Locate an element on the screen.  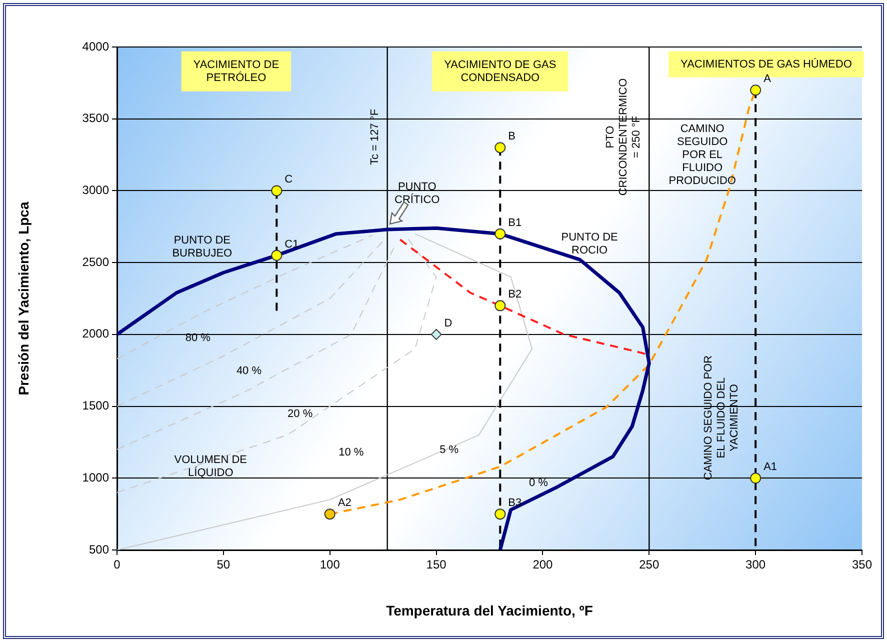
annotation: PUNTO DE ROCIO is located at coordinates (589, 243).